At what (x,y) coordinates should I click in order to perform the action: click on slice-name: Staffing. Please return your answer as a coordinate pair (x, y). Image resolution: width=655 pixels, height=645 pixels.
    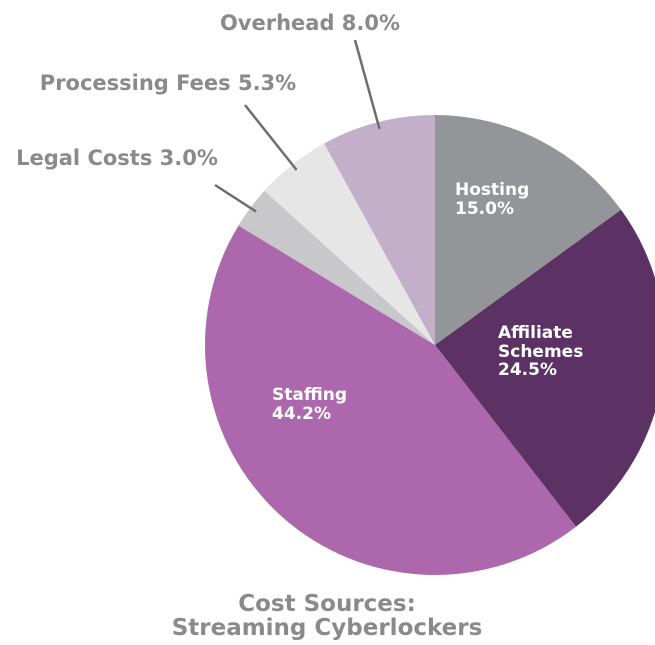
    Looking at the image, I should click on (310, 395).